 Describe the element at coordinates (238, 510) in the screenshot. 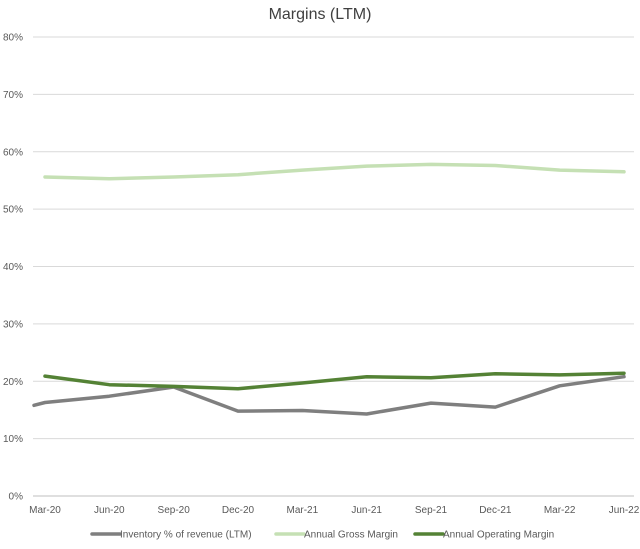

I see `x-tick-label: Dec-20` at that location.